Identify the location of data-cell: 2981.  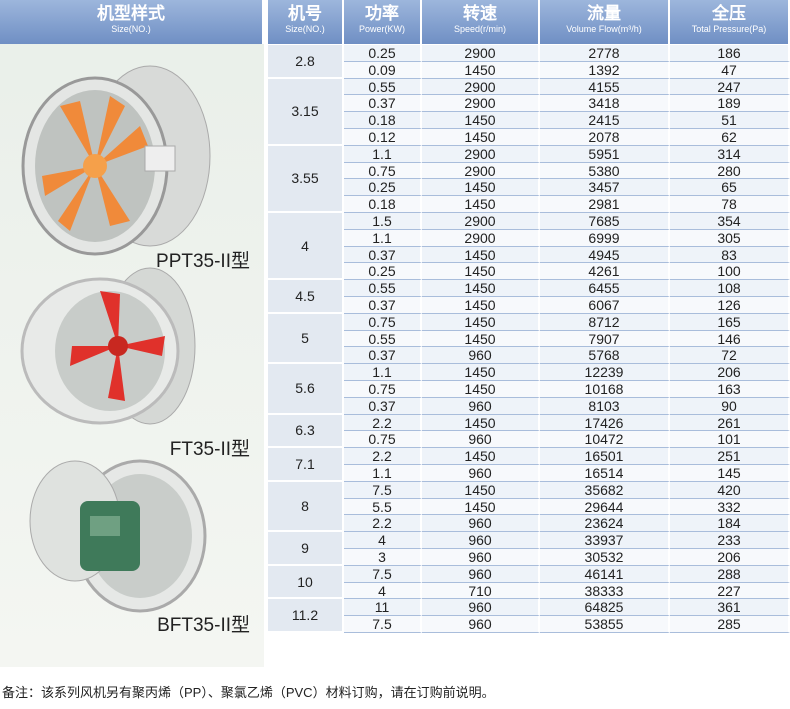
(605, 204).